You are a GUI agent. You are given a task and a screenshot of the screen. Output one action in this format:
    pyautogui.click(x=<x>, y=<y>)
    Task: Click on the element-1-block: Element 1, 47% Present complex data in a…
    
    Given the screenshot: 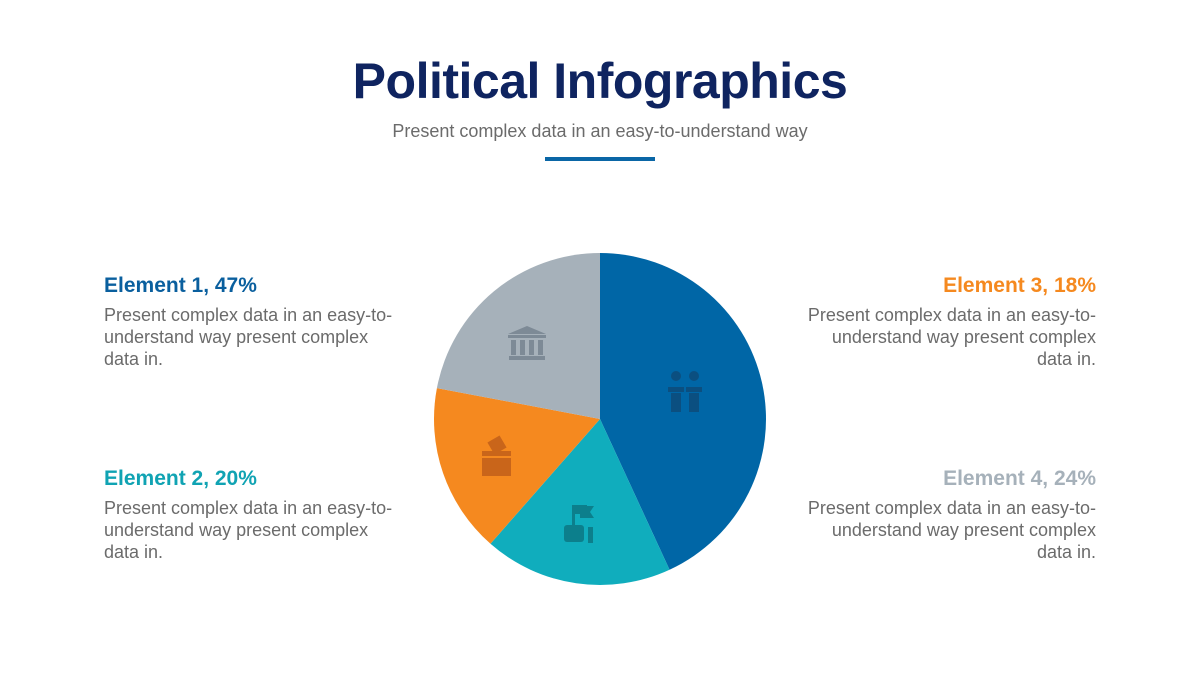 What is the action you would take?
    pyautogui.click(x=254, y=322)
    